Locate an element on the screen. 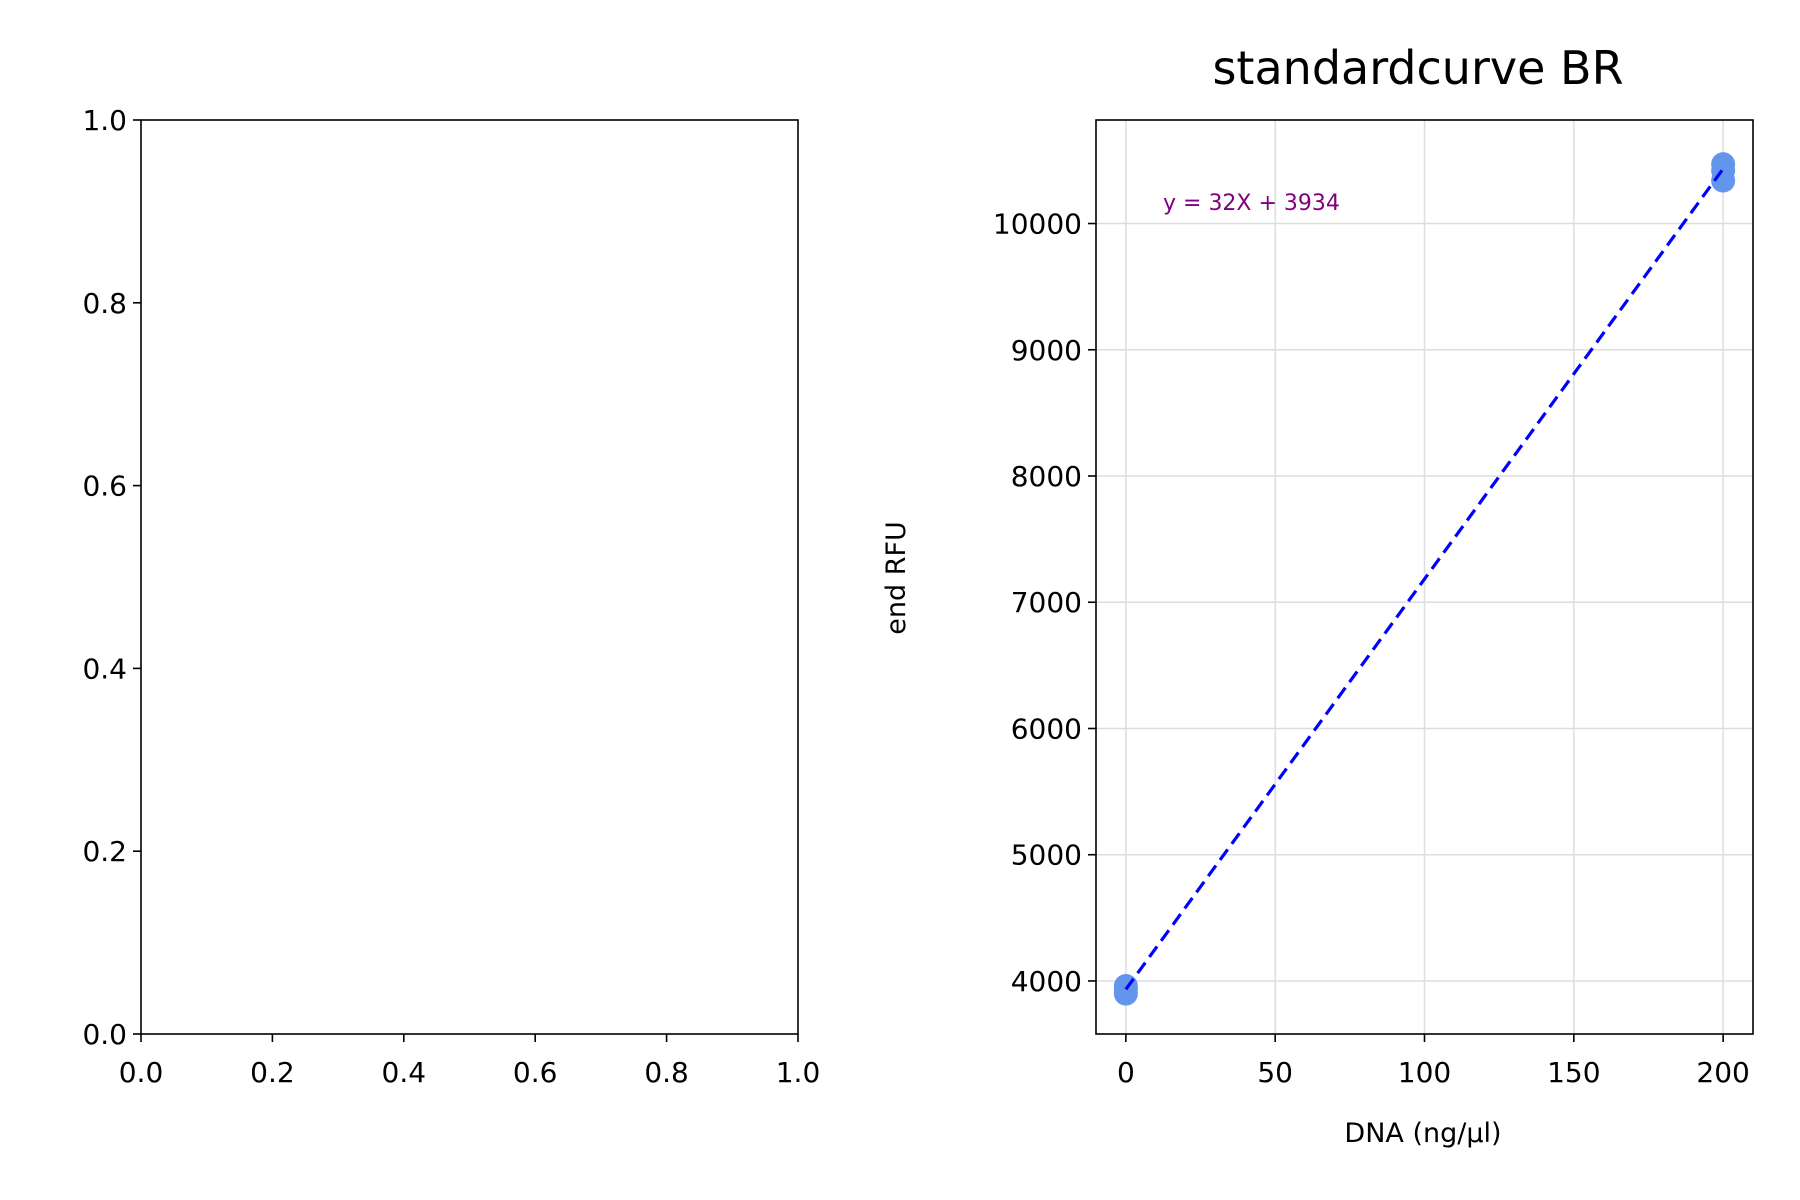 This screenshot has height=1200, width=1800. x-tick-label: 0.6 is located at coordinates (535, 1072).